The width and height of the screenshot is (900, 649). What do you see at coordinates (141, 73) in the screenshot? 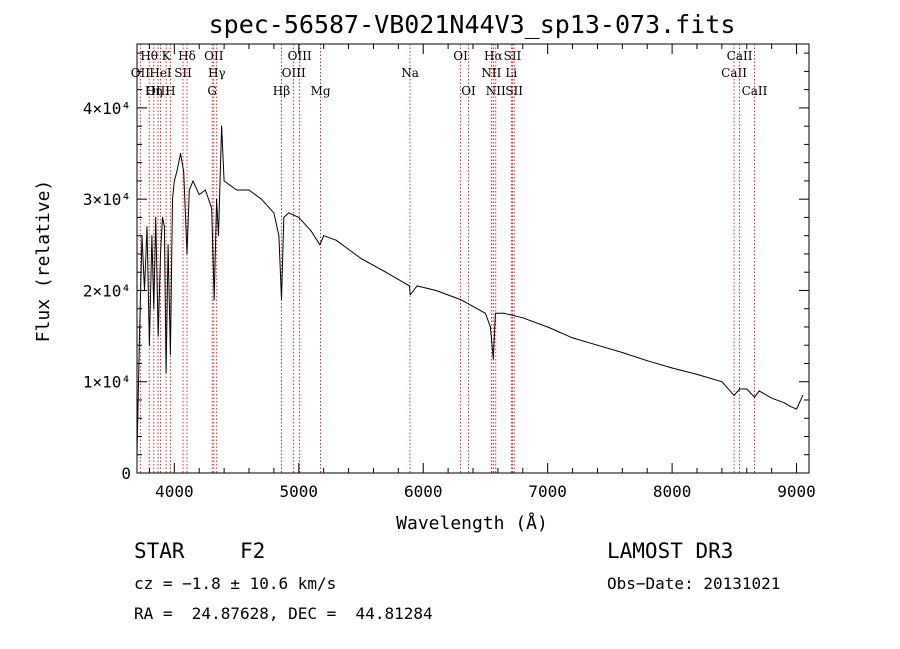
I see `spectral-line-label-1: OII` at bounding box center [141, 73].